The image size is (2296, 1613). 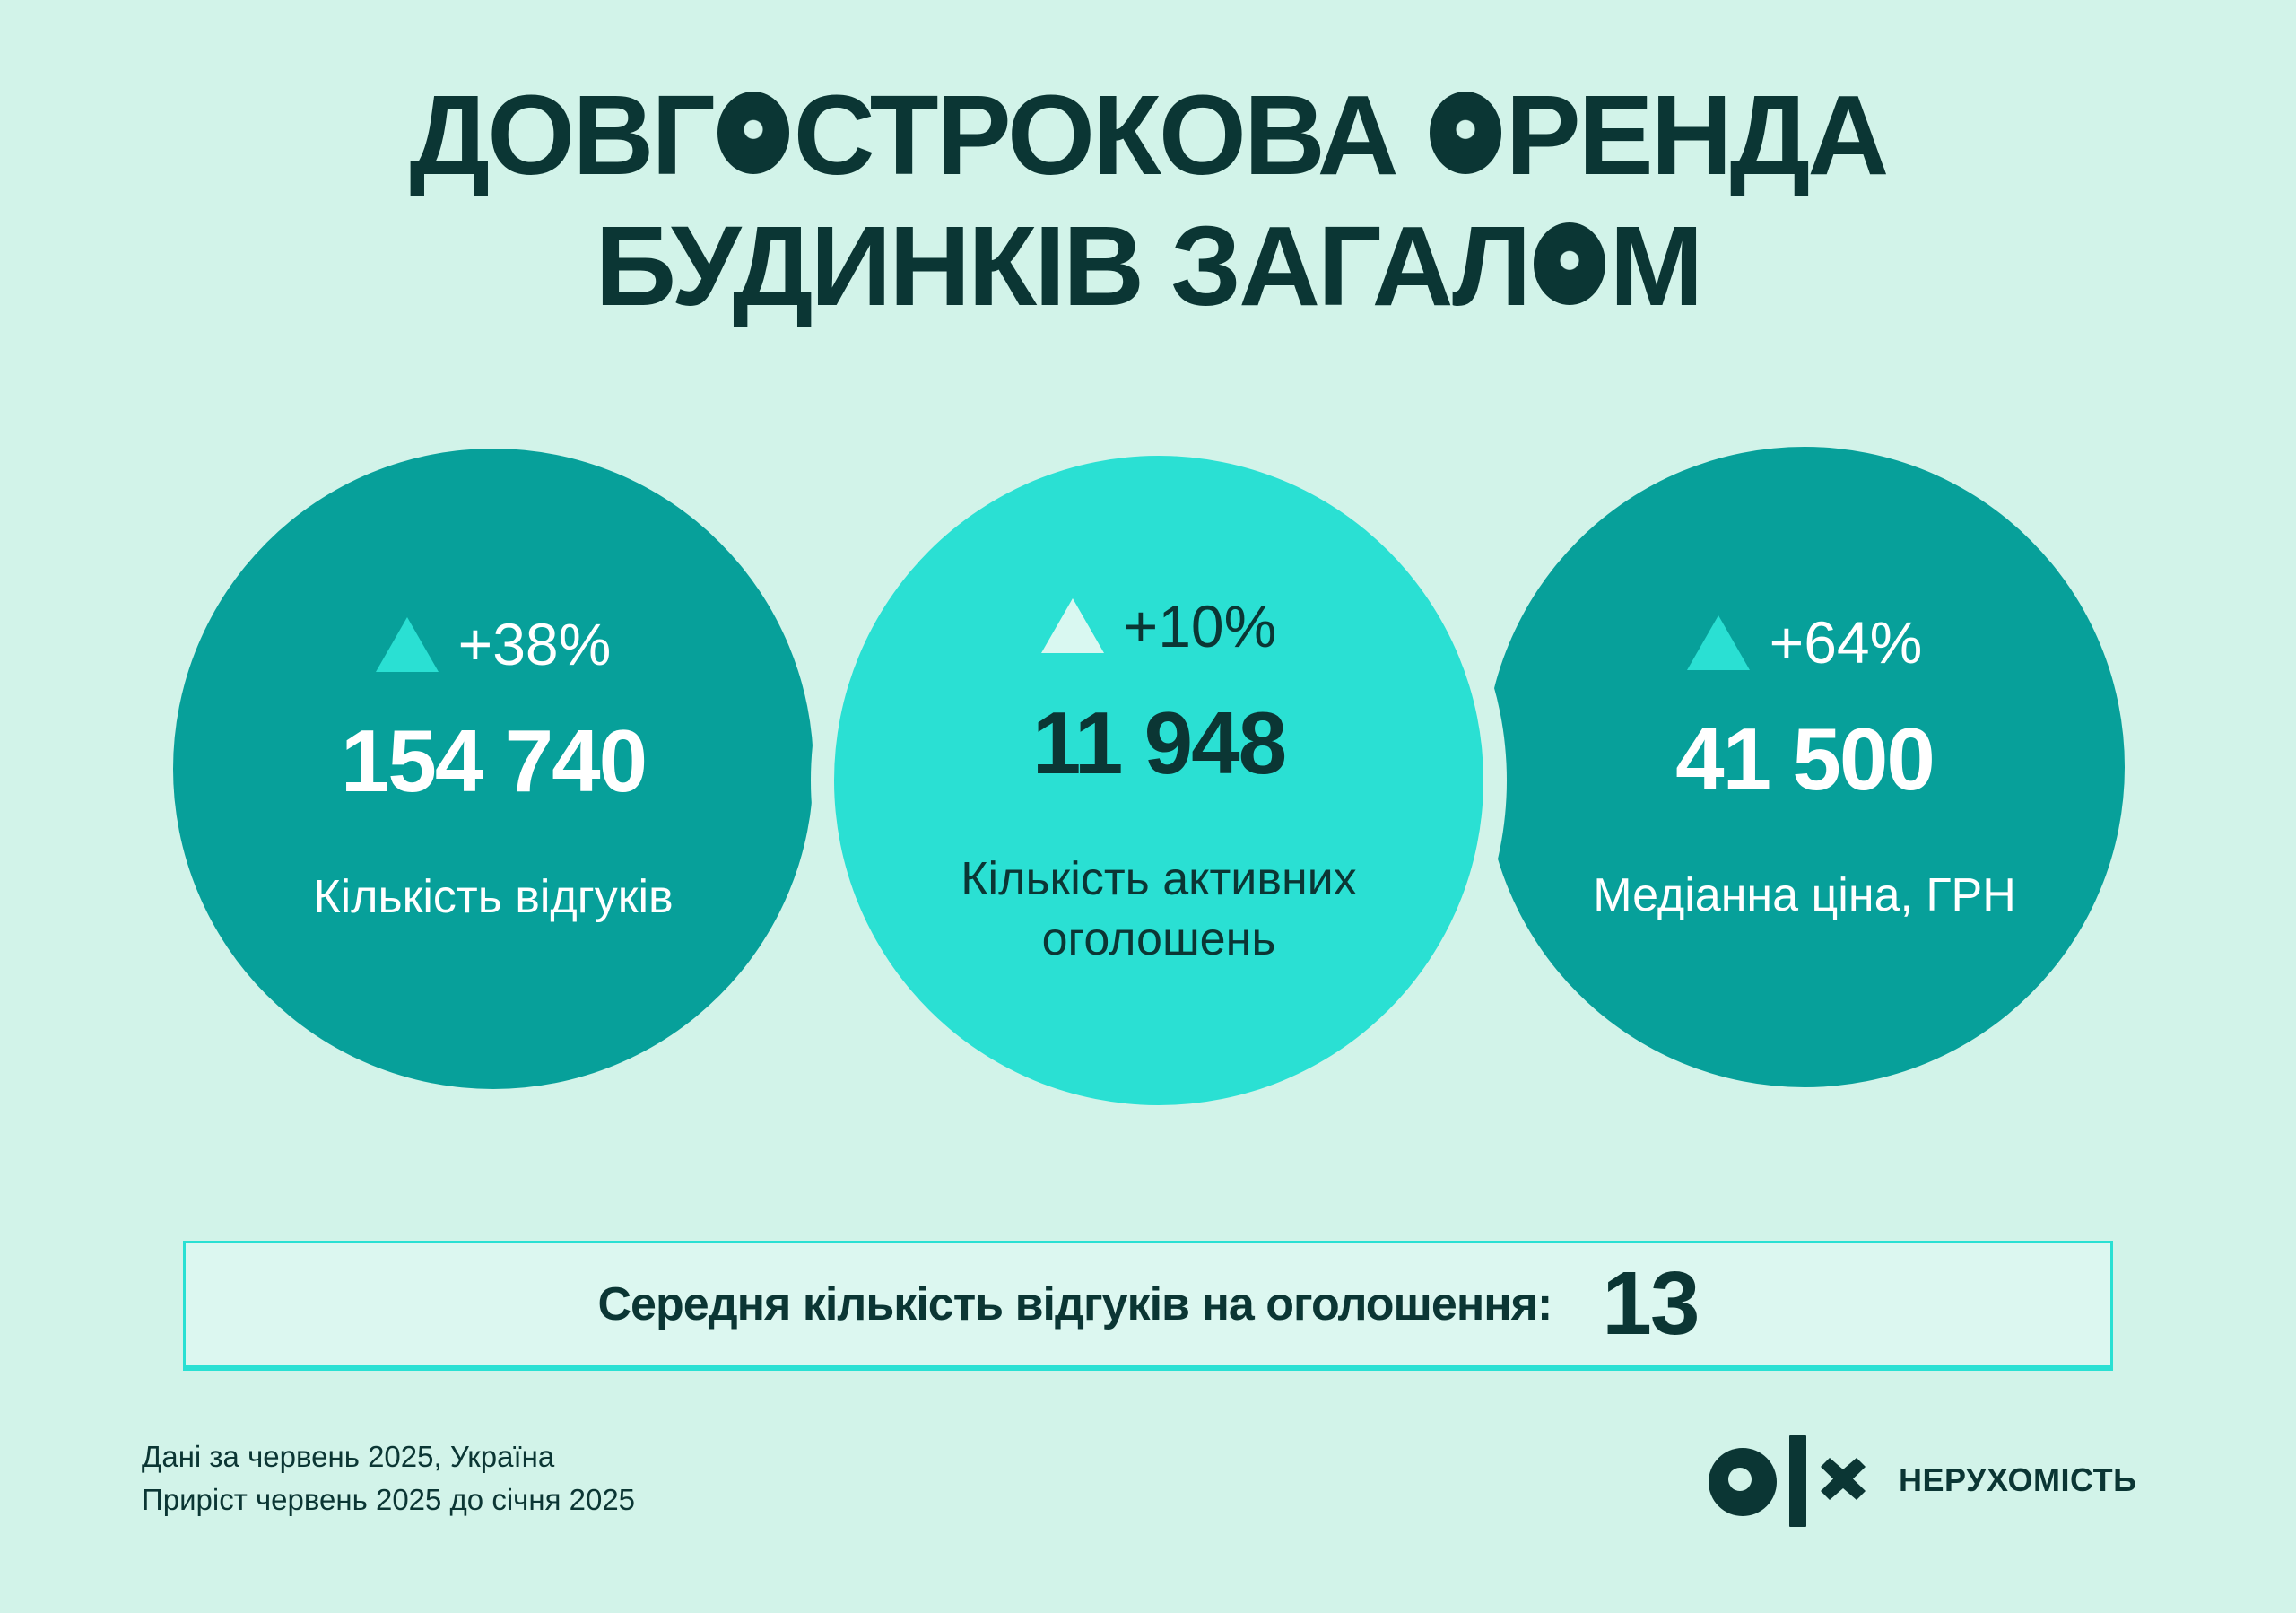 What do you see at coordinates (1805, 759) in the screenshot?
I see `kpi-median-price-value: 41 500` at bounding box center [1805, 759].